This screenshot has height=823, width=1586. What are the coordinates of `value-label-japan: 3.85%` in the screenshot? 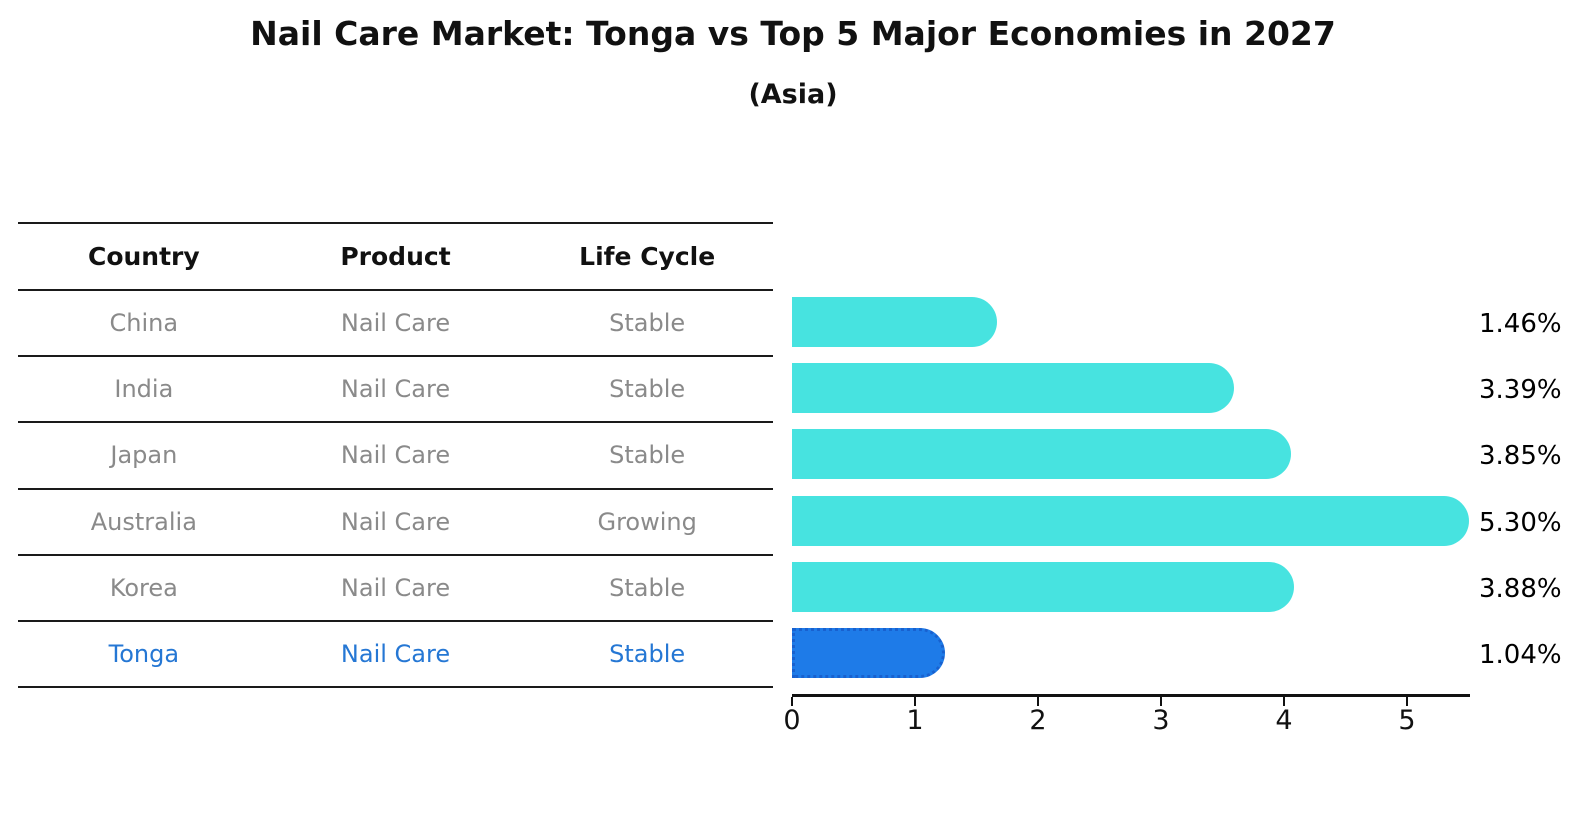 It's located at (1520, 456).